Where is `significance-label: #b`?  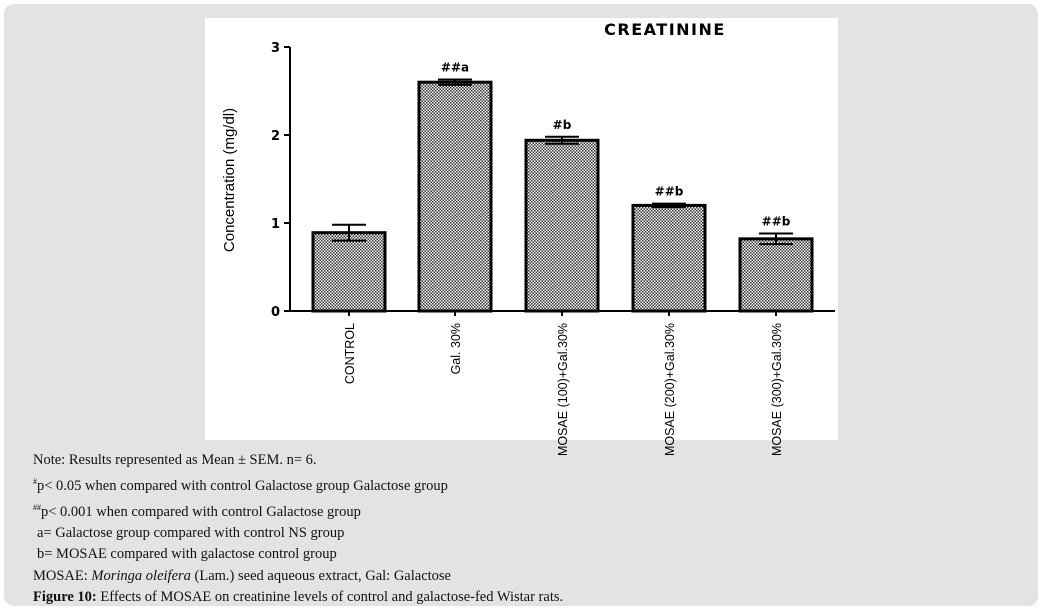
significance-label: #b is located at coordinates (562, 125).